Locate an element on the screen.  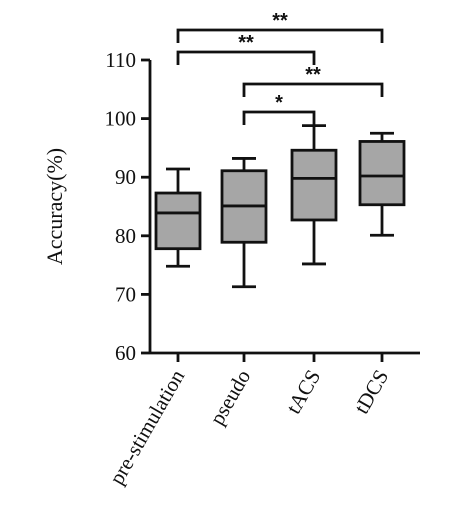
significance-brackets: ******* is located at coordinates (280, 67).